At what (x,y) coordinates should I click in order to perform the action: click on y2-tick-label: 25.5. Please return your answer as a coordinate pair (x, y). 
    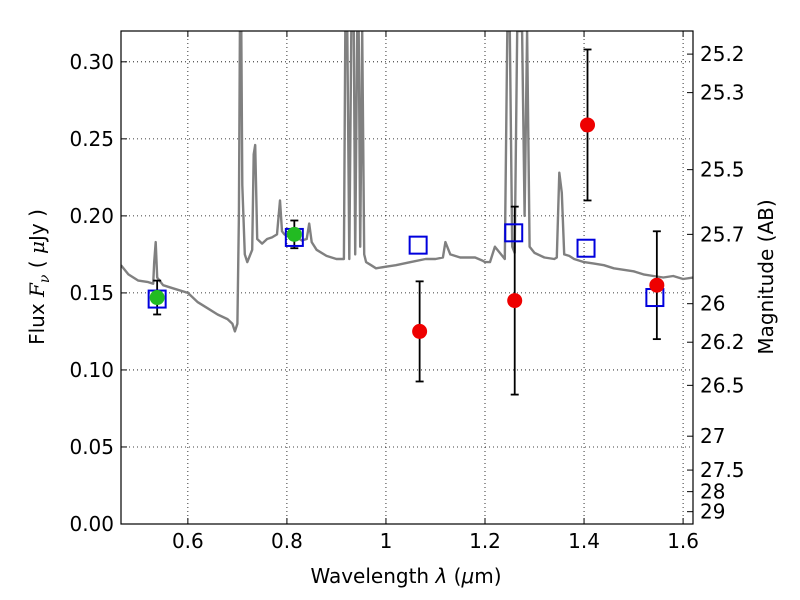
    Looking at the image, I should click on (722, 170).